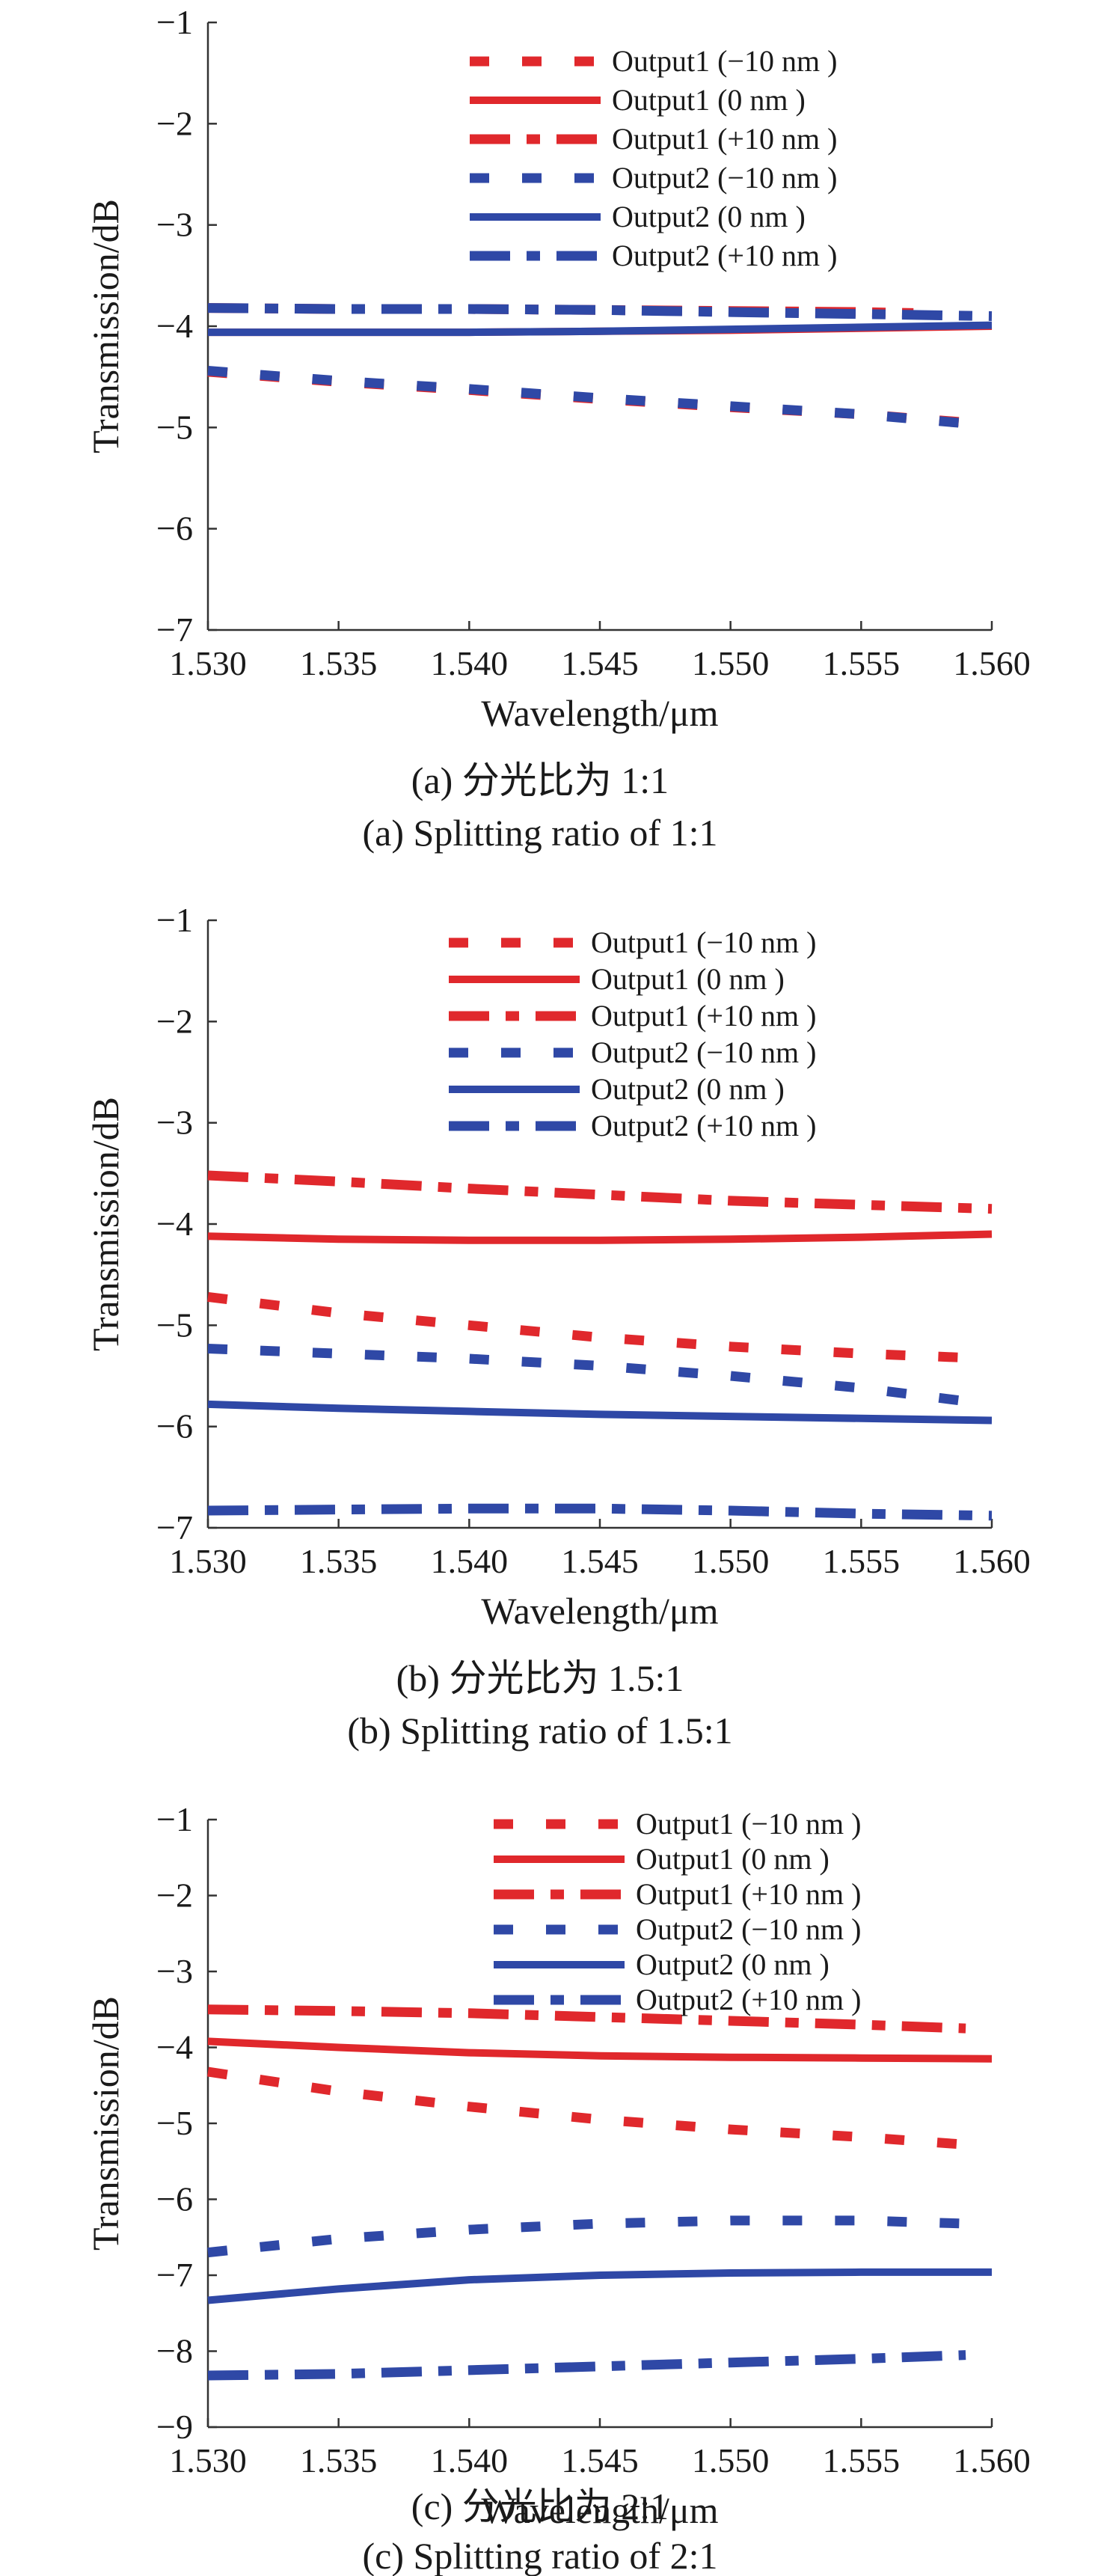 Image resolution: width=1104 pixels, height=2576 pixels. I want to click on y-tick-label: −8, so click(174, 2351).